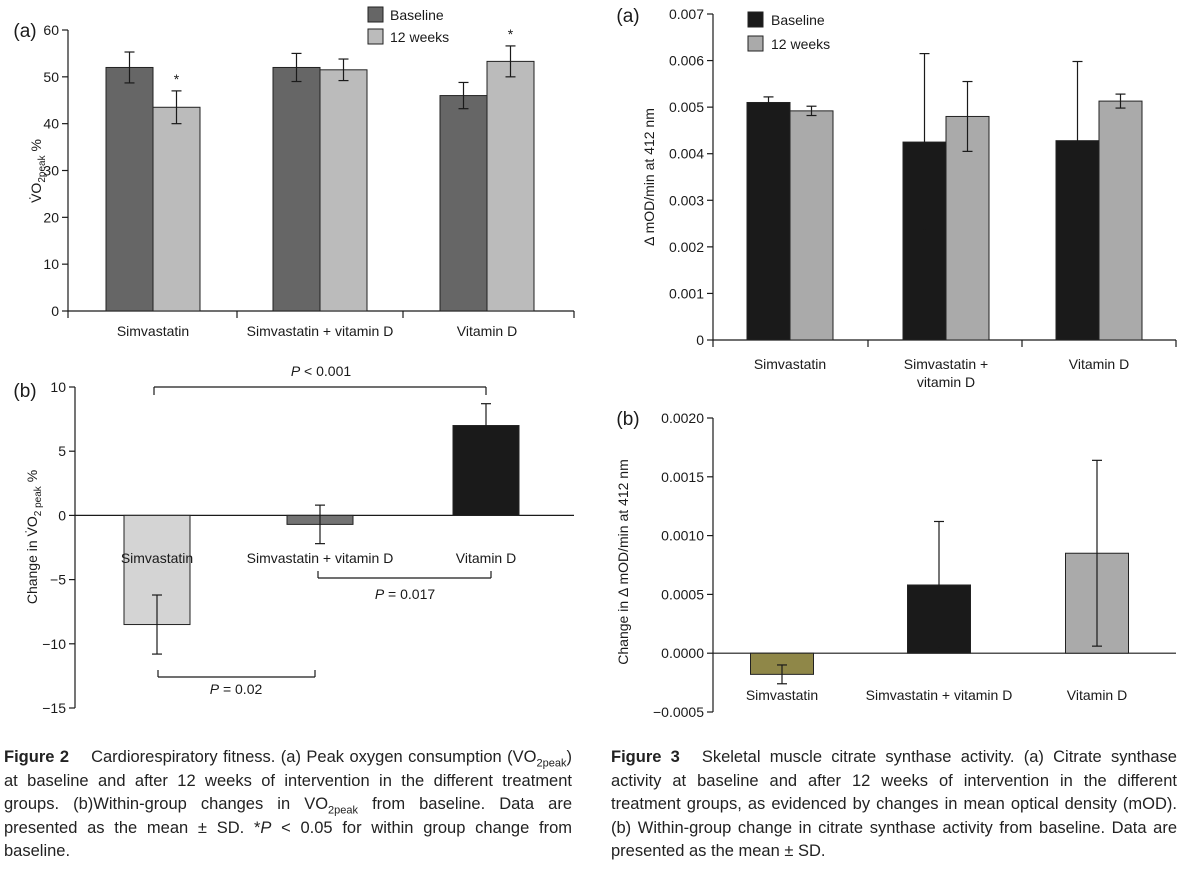  I want to click on fig3a-legend-label-0: Baseline, so click(798, 20).